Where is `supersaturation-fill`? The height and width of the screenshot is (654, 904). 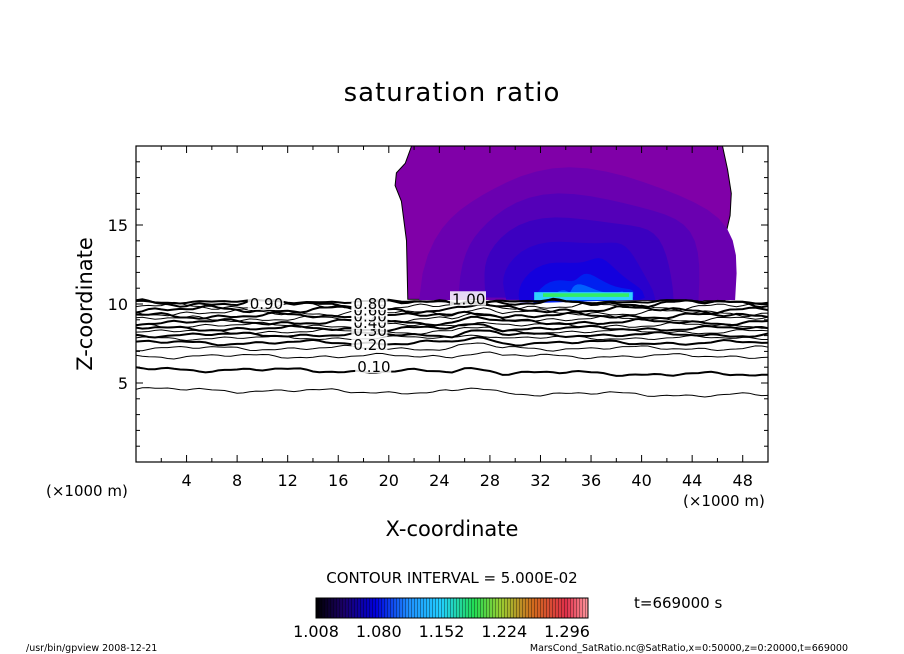
supersaturation-fill is located at coordinates (565, 225).